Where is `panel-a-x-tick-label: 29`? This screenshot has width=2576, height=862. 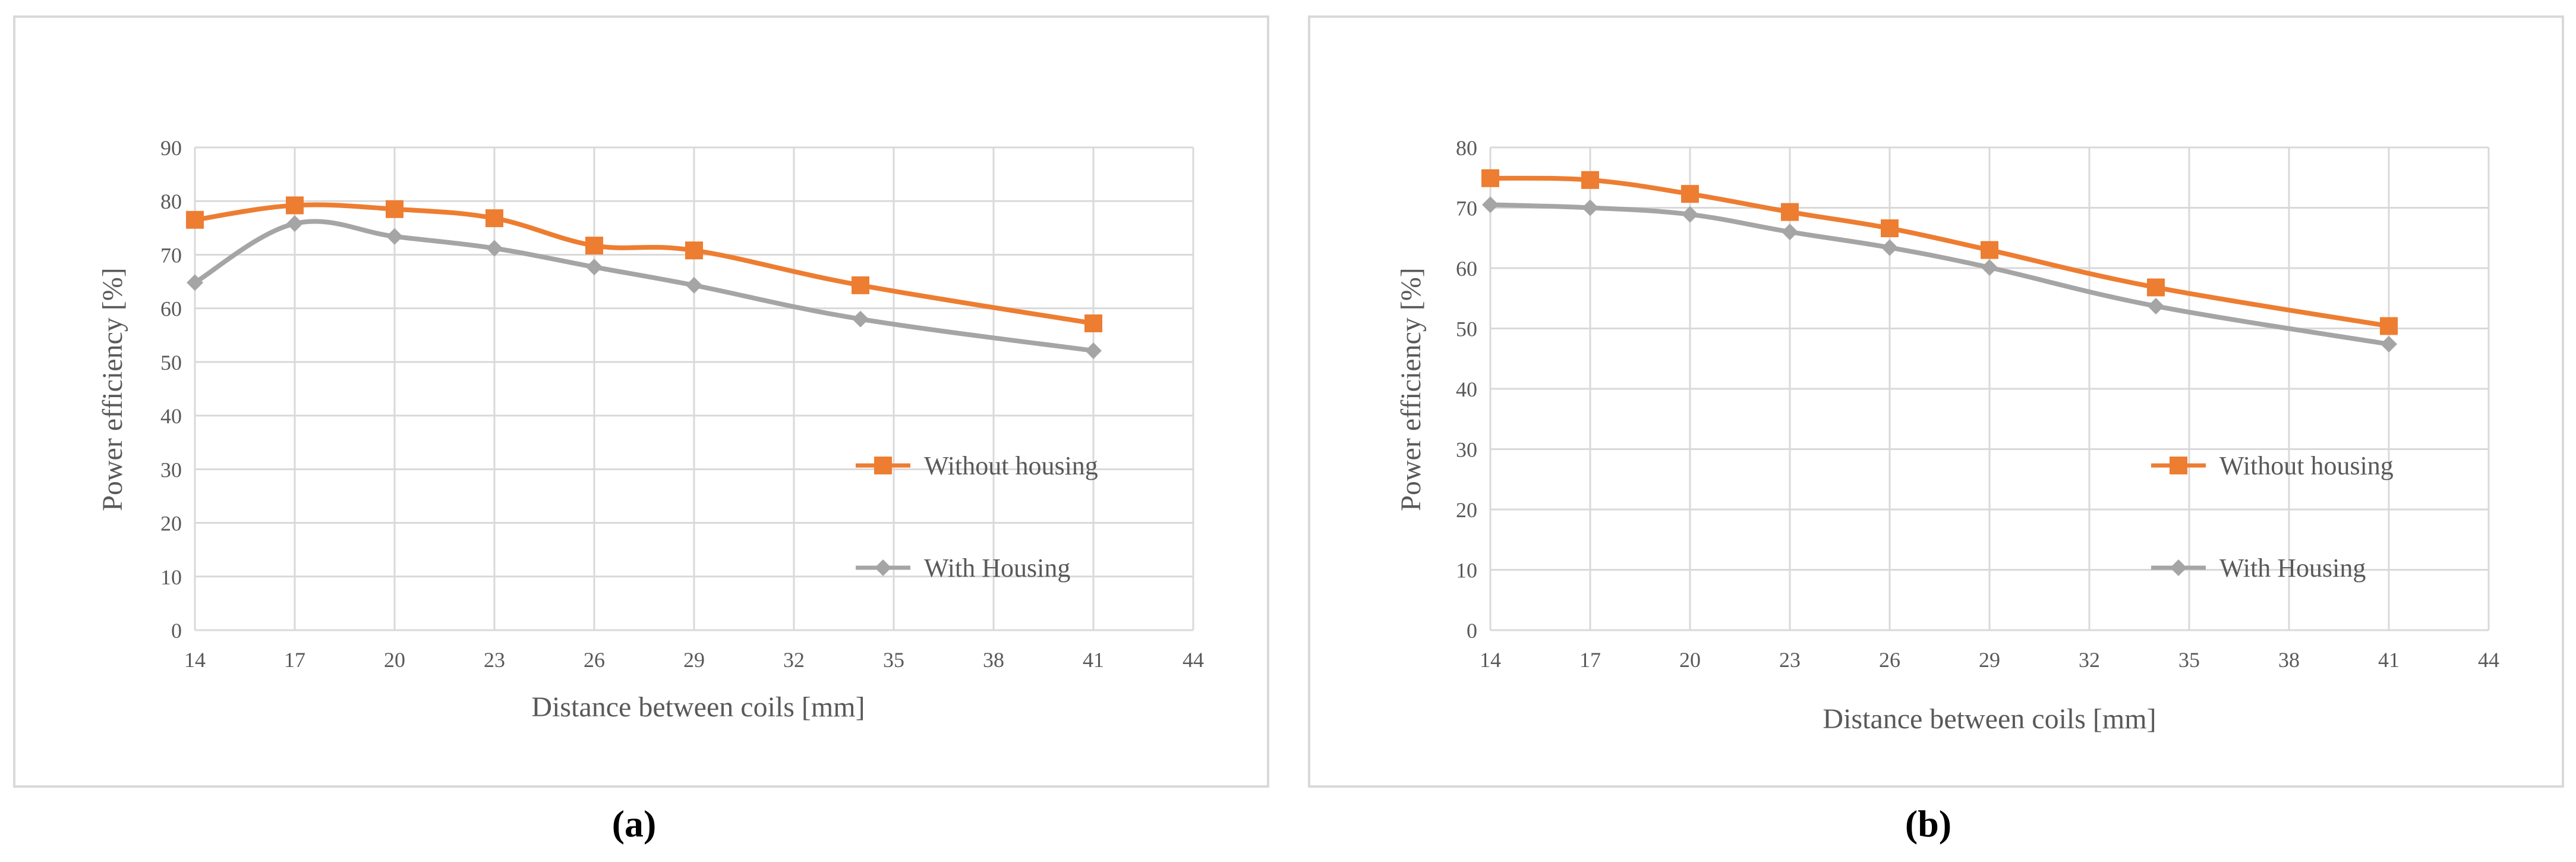
panel-a-x-tick-label: 29 is located at coordinates (694, 660).